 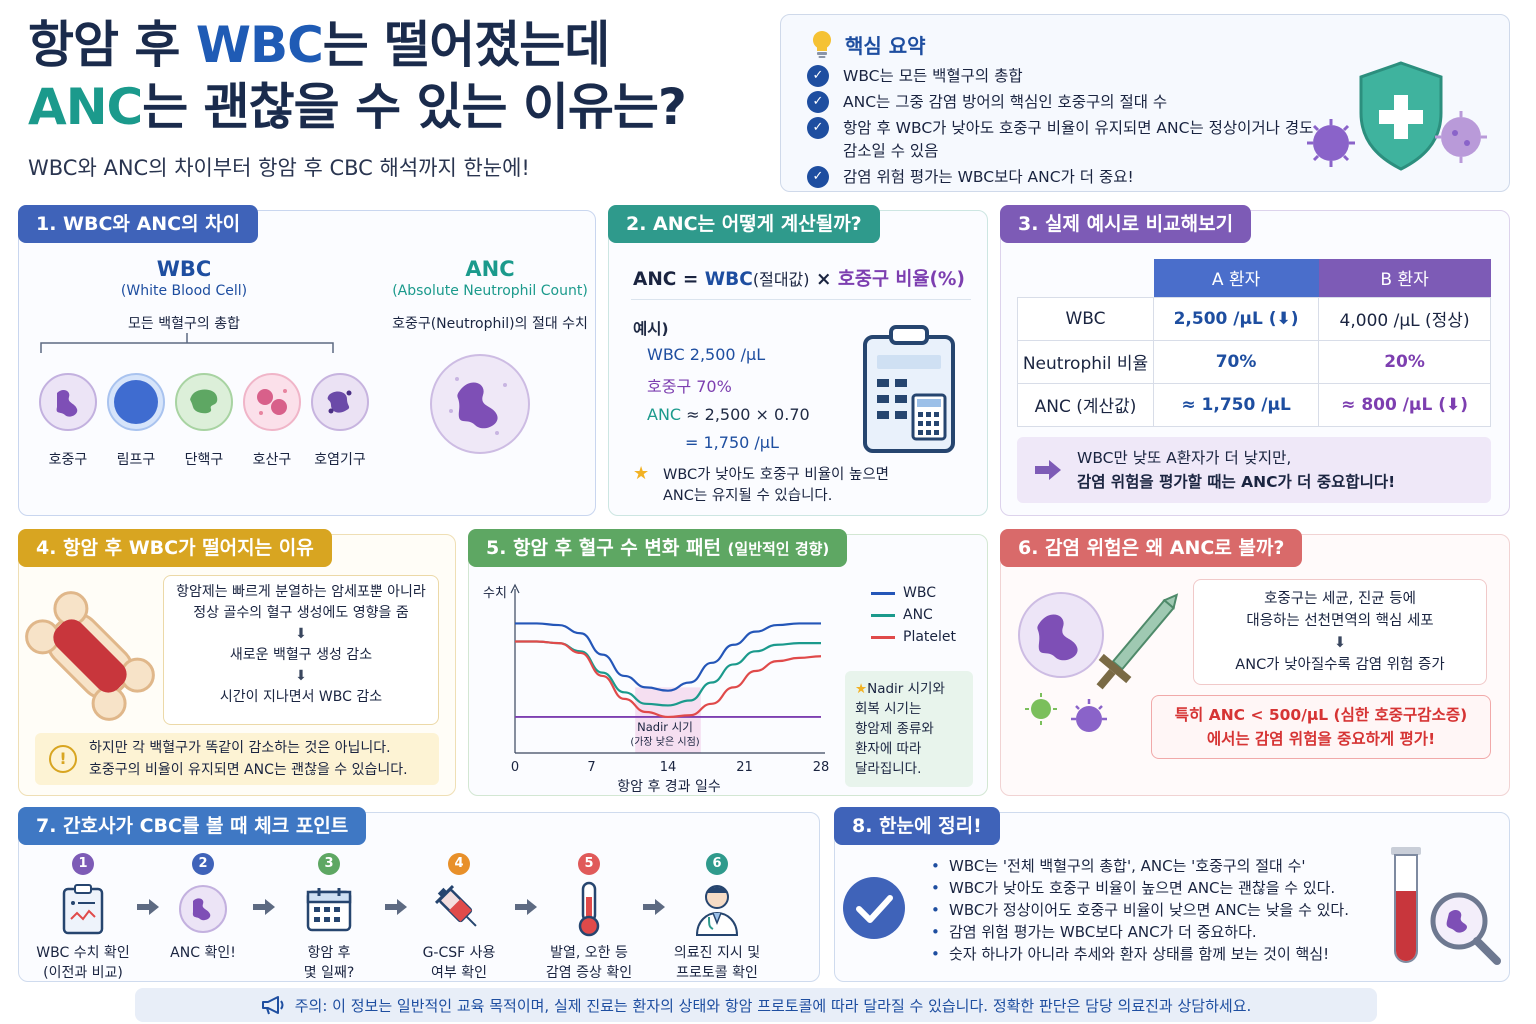 I want to click on x-tick-label: 7, so click(x=591, y=767).